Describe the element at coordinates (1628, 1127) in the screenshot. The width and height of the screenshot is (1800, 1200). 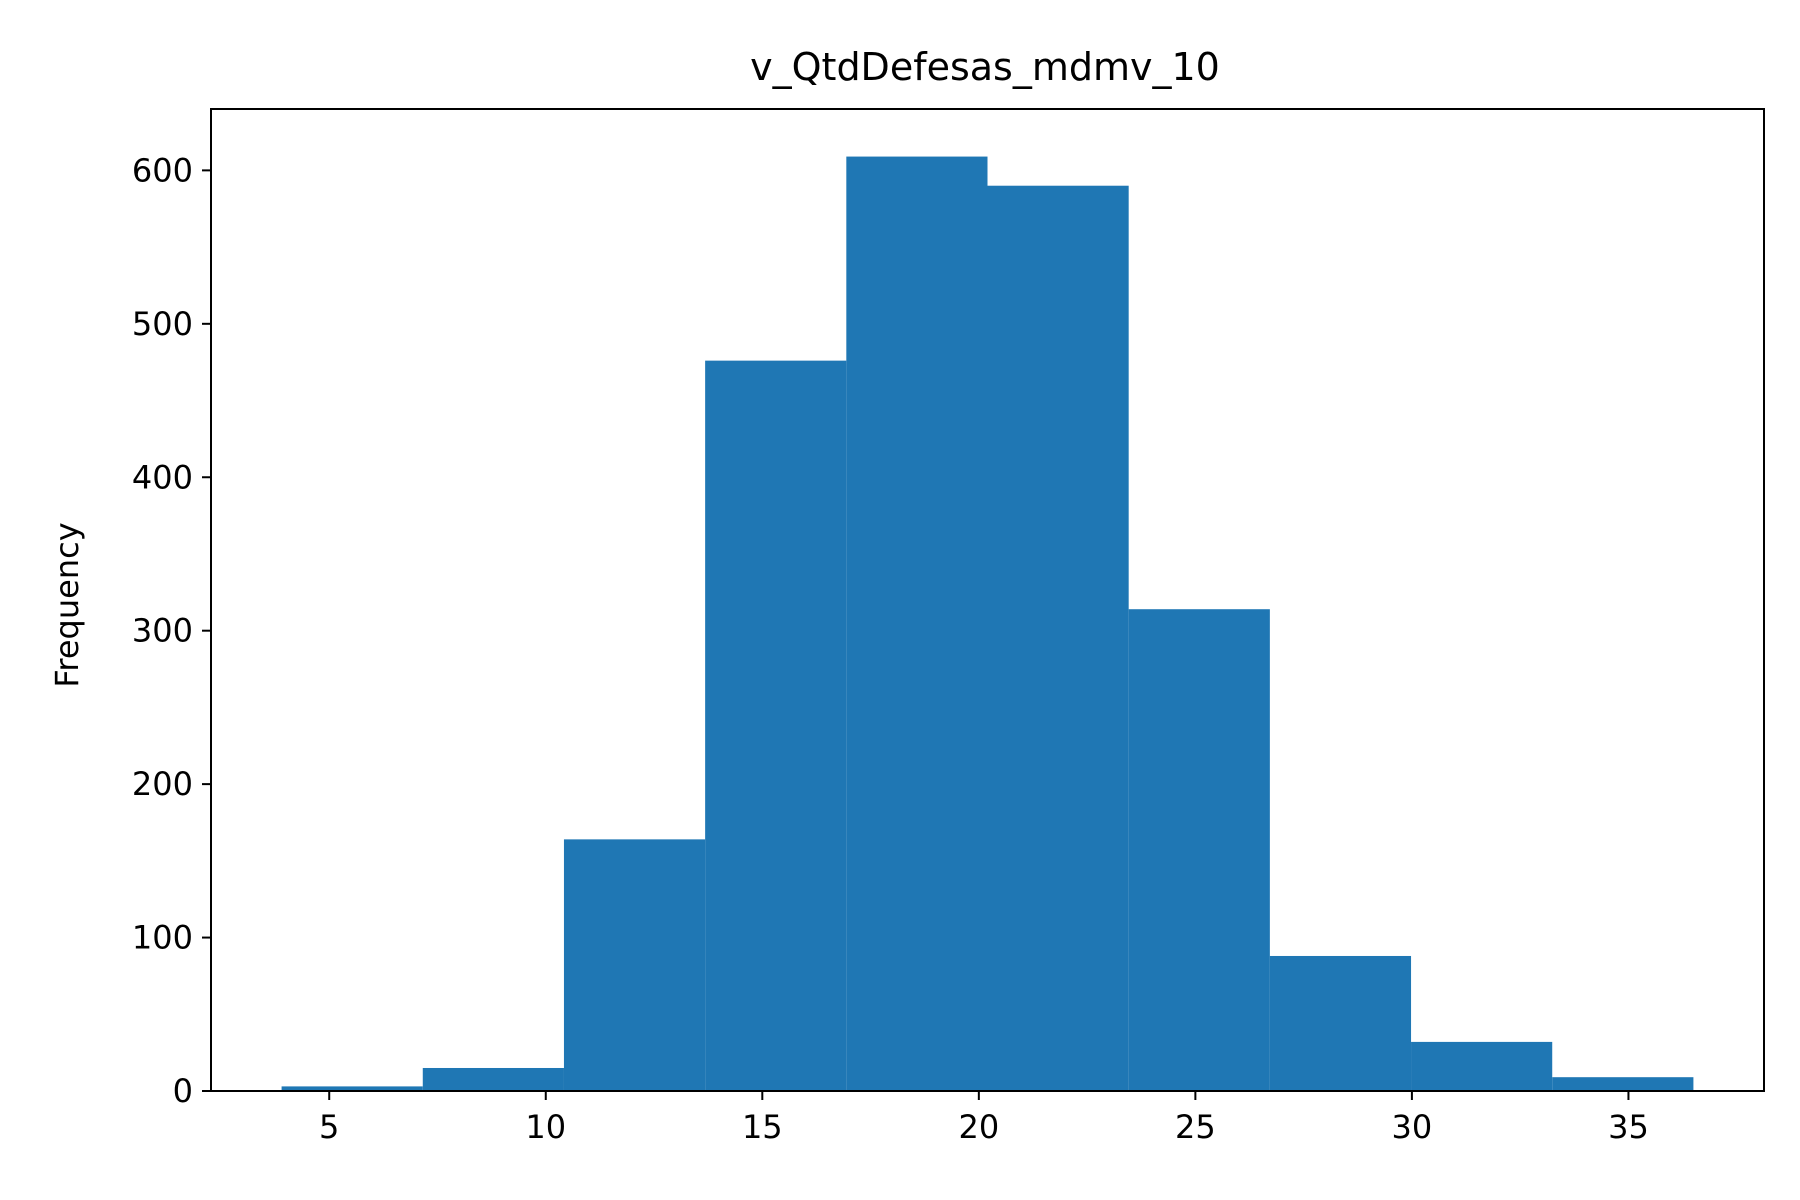
I see `x-tick-label: 35` at that location.